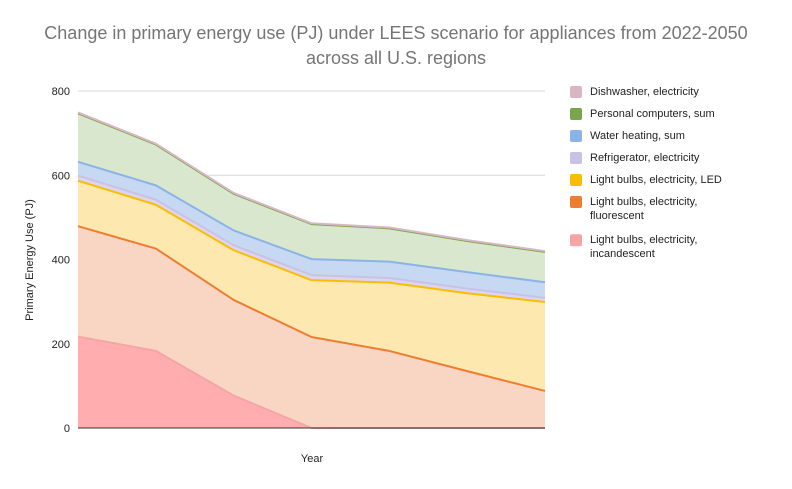 This screenshot has height=489, width=792. I want to click on legend-label: Light bulbs, electricity, LED, so click(656, 180).